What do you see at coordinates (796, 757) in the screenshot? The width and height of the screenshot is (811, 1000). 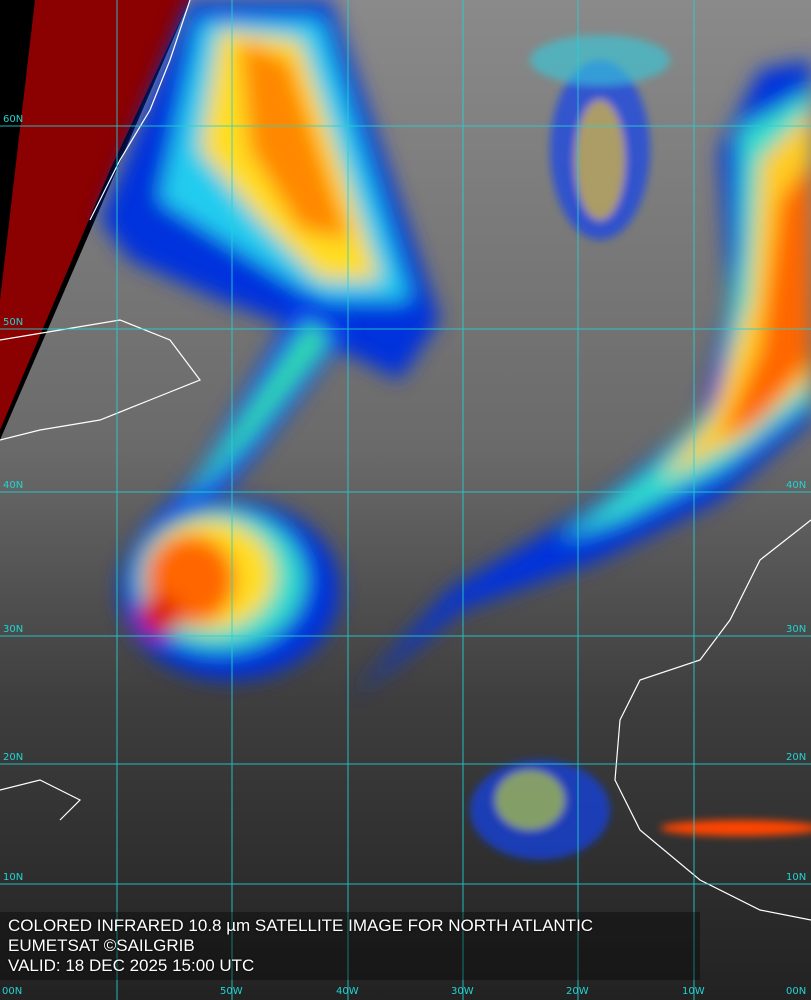 I see `lat-label-20n-right: 20N` at bounding box center [796, 757].